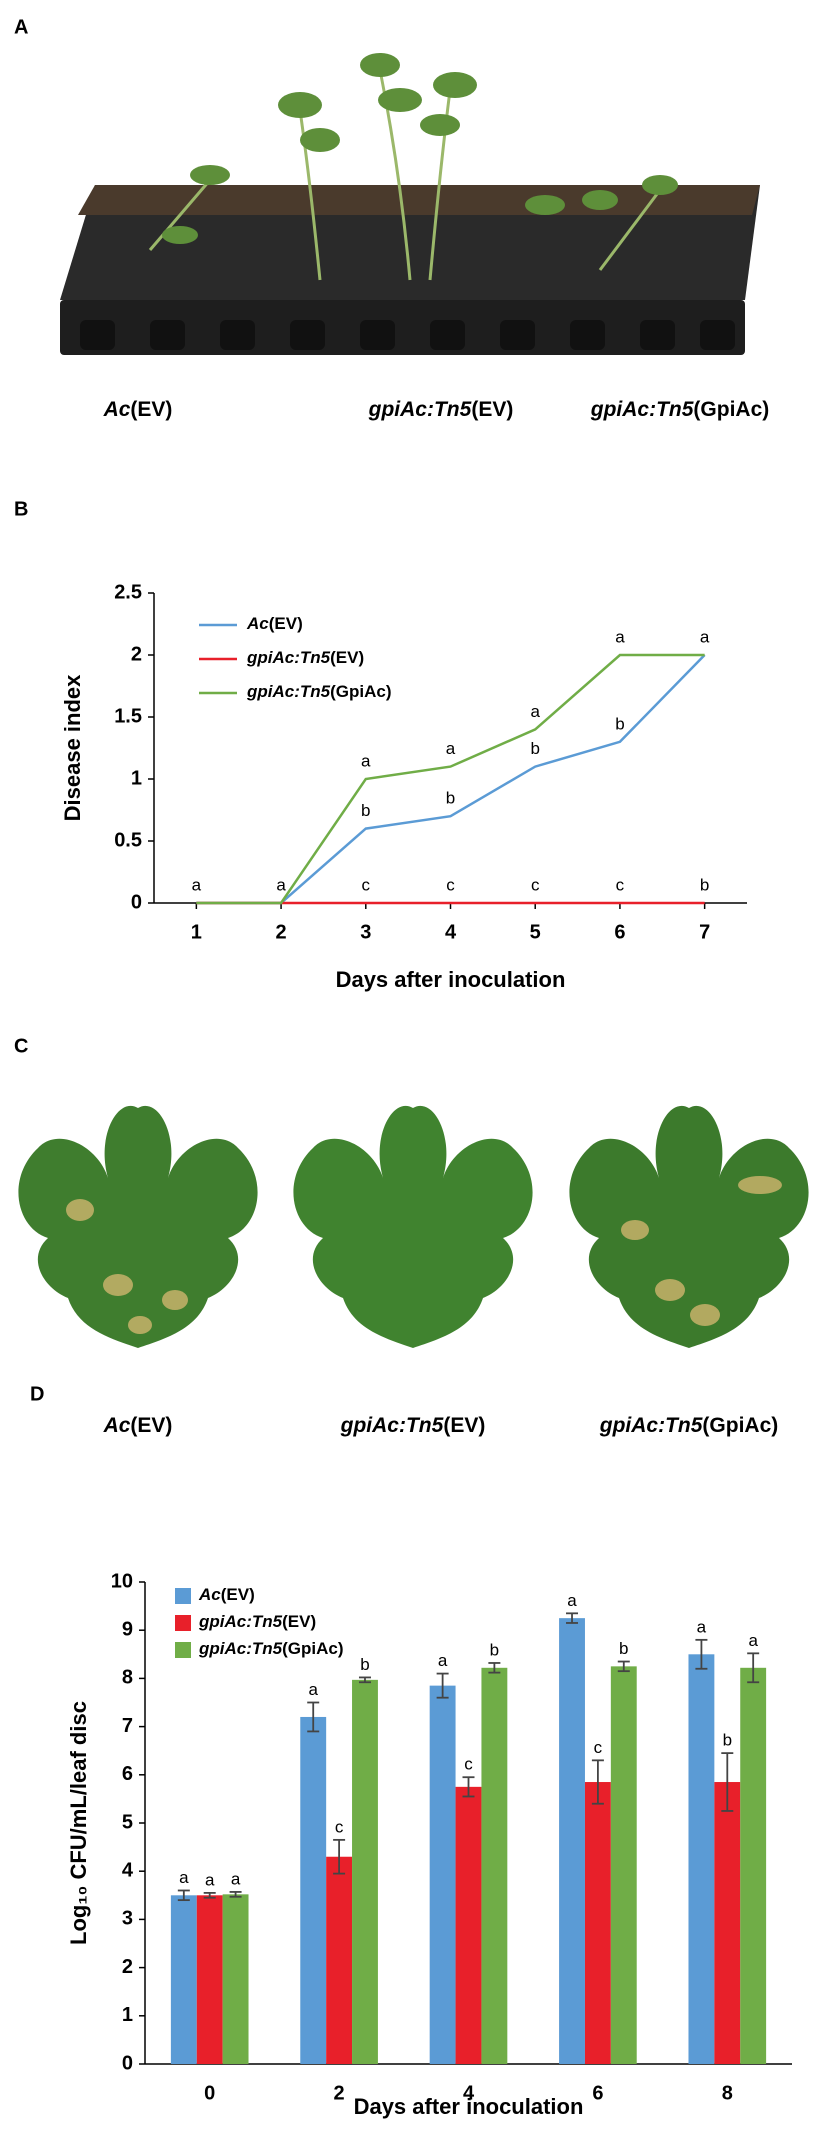 The height and width of the screenshot is (2150, 827). I want to click on panel-label: C, so click(21, 1046).